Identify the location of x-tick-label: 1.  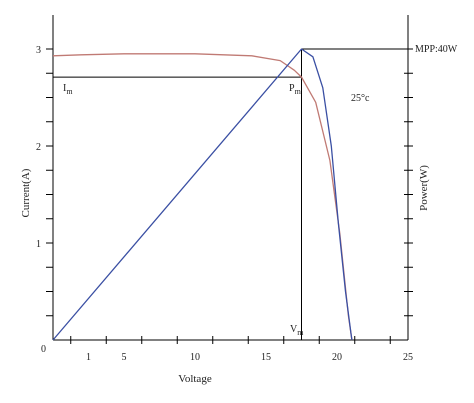
(88, 357).